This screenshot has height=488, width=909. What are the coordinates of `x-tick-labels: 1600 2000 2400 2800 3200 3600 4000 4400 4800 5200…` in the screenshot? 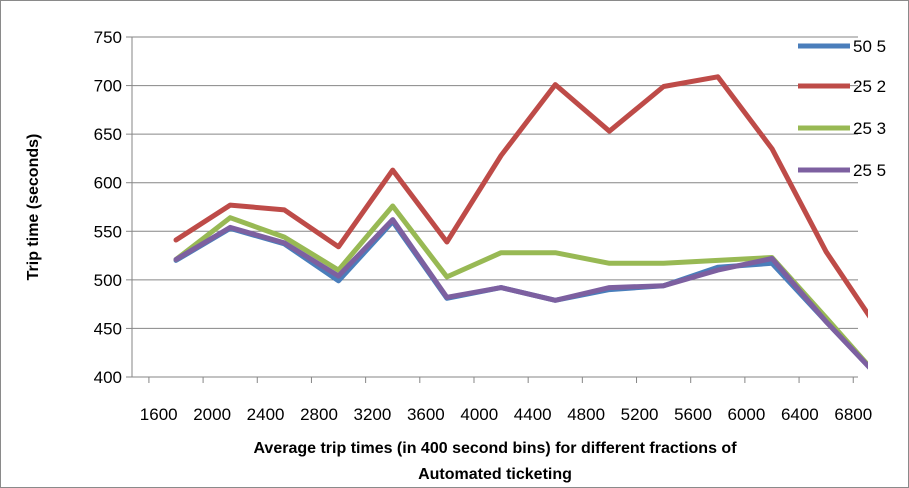 It's located at (506, 414).